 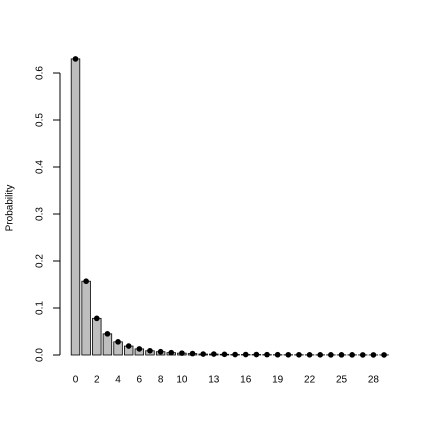 I want to click on y-tick-label: 0.1, so click(x=40, y=308).